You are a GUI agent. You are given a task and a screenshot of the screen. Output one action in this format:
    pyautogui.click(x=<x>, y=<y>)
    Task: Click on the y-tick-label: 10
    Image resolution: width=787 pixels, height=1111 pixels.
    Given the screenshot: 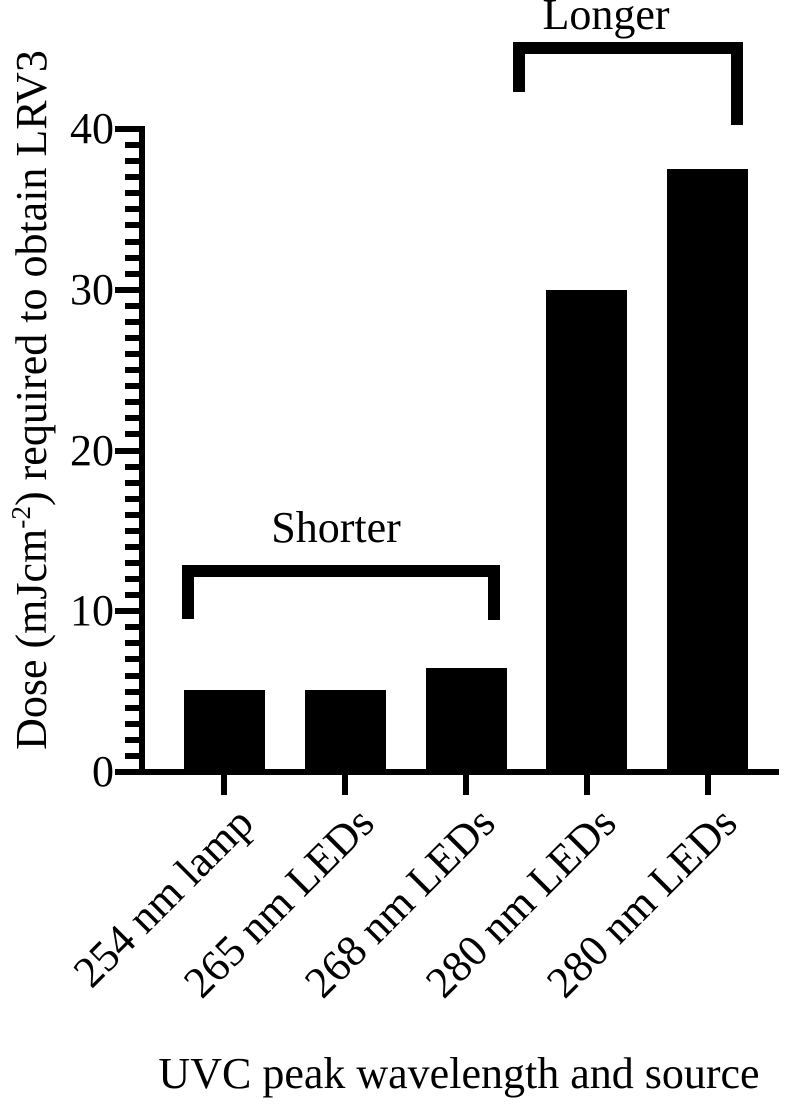 What is the action you would take?
    pyautogui.click(x=92, y=611)
    